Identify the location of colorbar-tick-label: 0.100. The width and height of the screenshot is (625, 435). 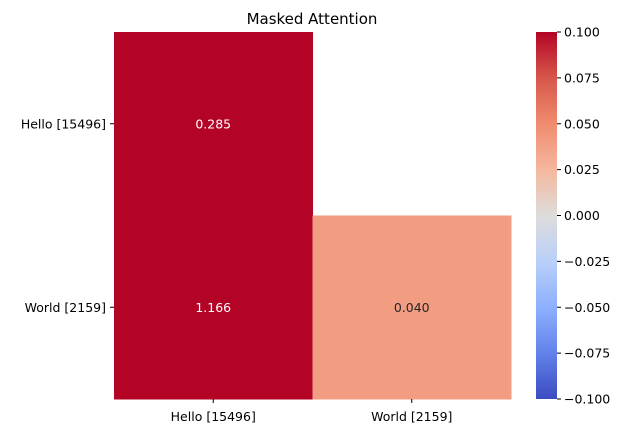
(582, 32).